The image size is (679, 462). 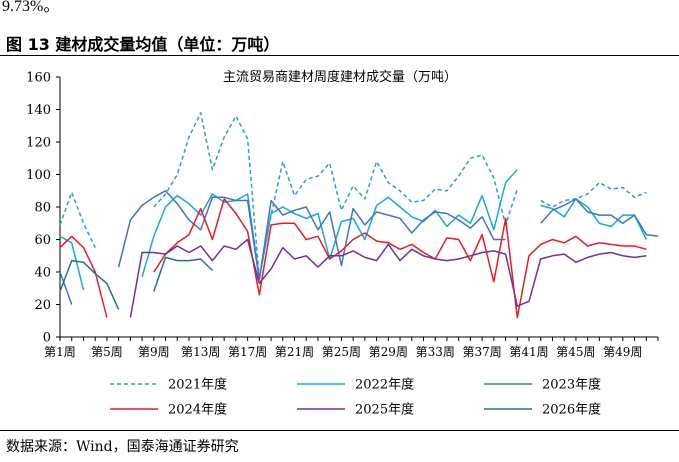 What do you see at coordinates (388, 352) in the screenshot?
I see `x-tick-label: 第29周` at bounding box center [388, 352].